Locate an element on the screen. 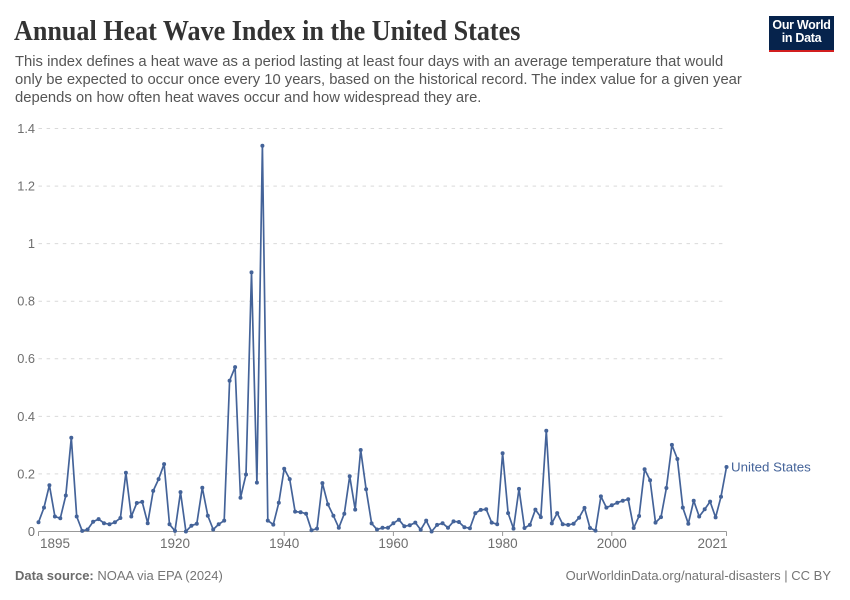  svg-text: 0 is located at coordinates (31, 531).